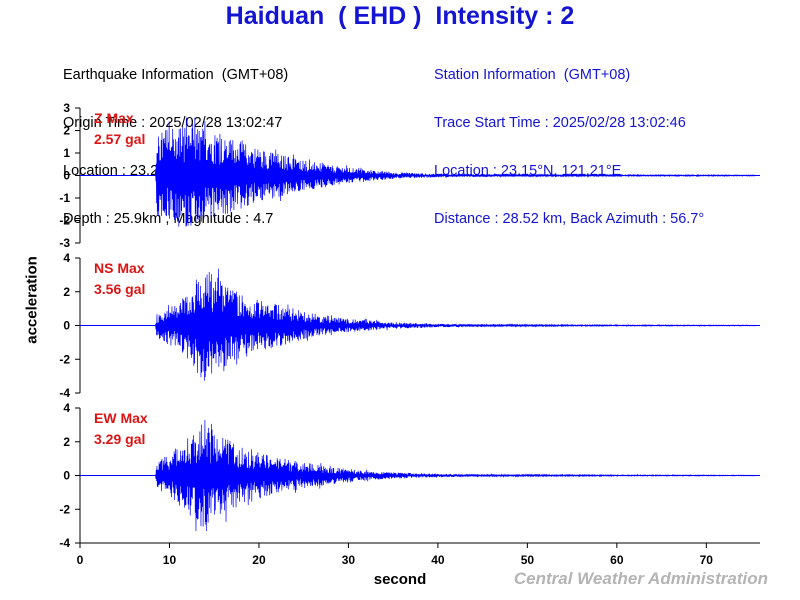 The image size is (800, 600). I want to click on ns-y-tick-label: 0, so click(66, 326).